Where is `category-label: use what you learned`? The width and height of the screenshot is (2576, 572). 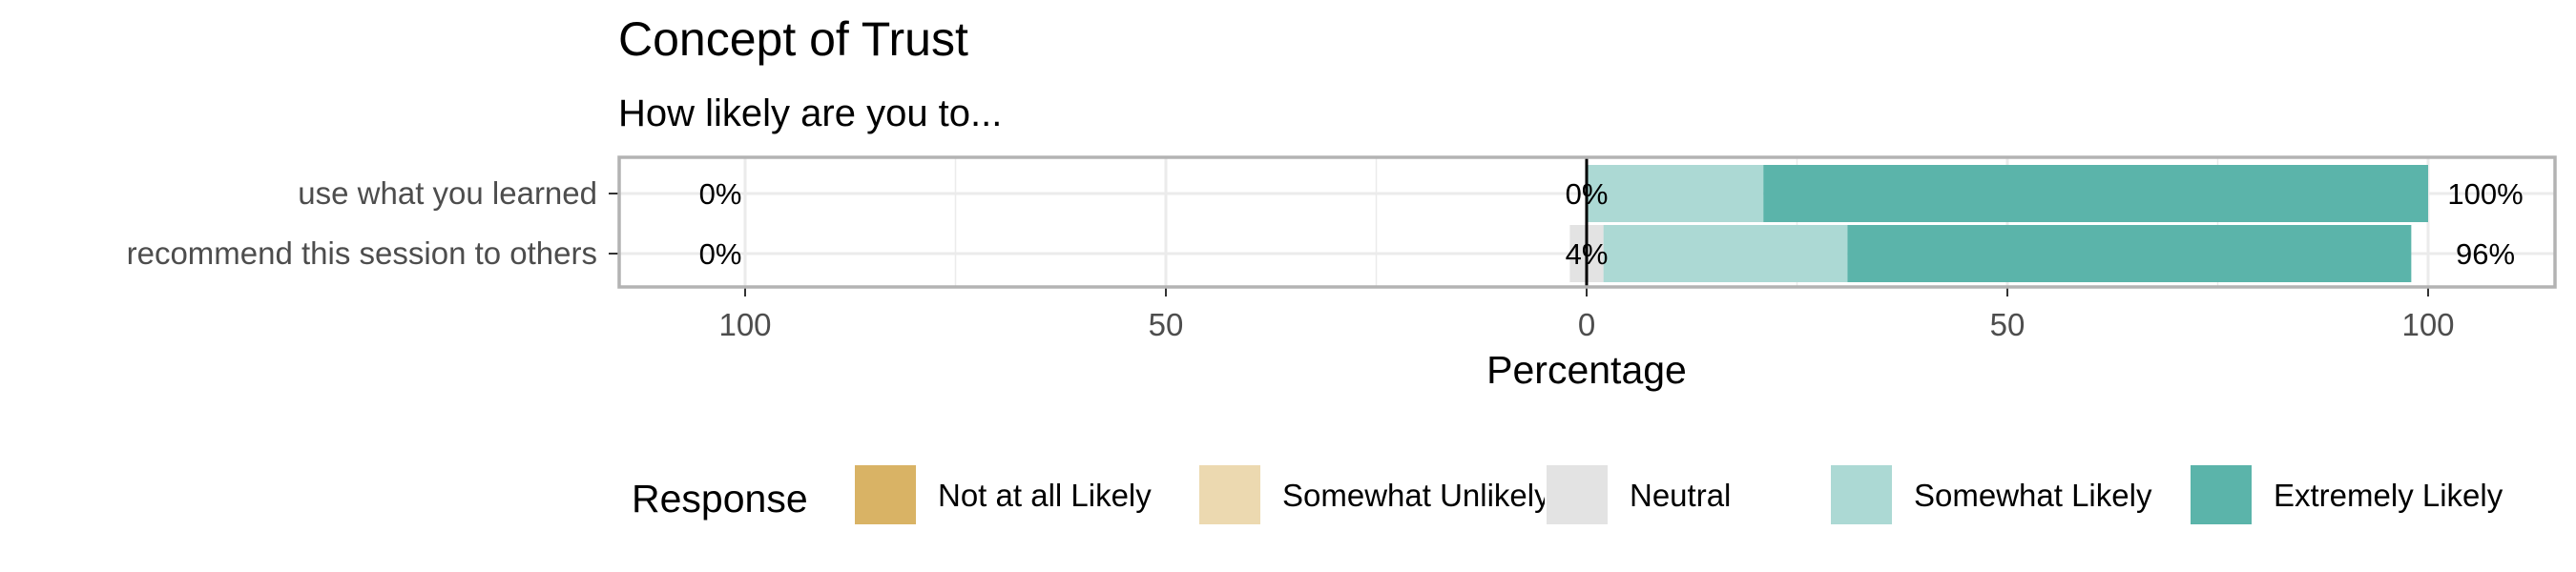
category-label: use what you learned is located at coordinates (447, 193).